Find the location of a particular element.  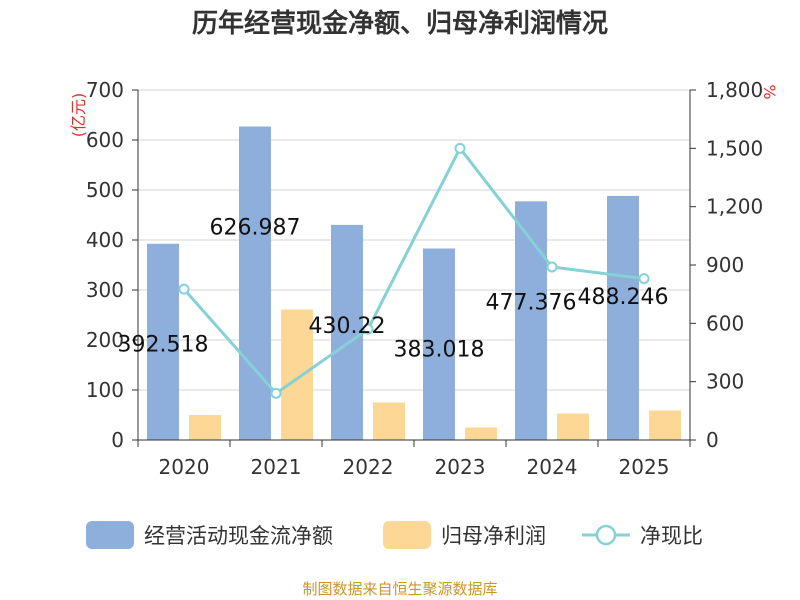

x-tick-label: 2022 is located at coordinates (368, 467).